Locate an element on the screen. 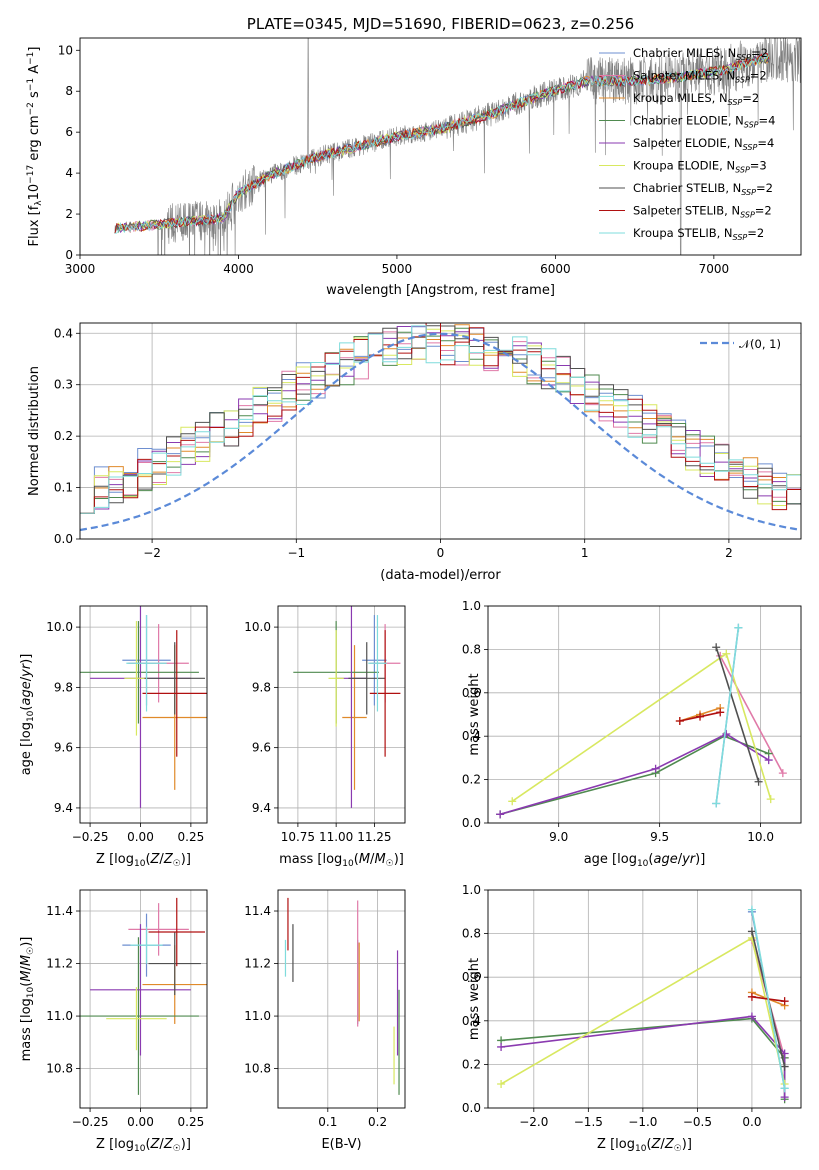 This screenshot has height=1170, width=819. x-tick-label: −1.0 is located at coordinates (642, 1122).